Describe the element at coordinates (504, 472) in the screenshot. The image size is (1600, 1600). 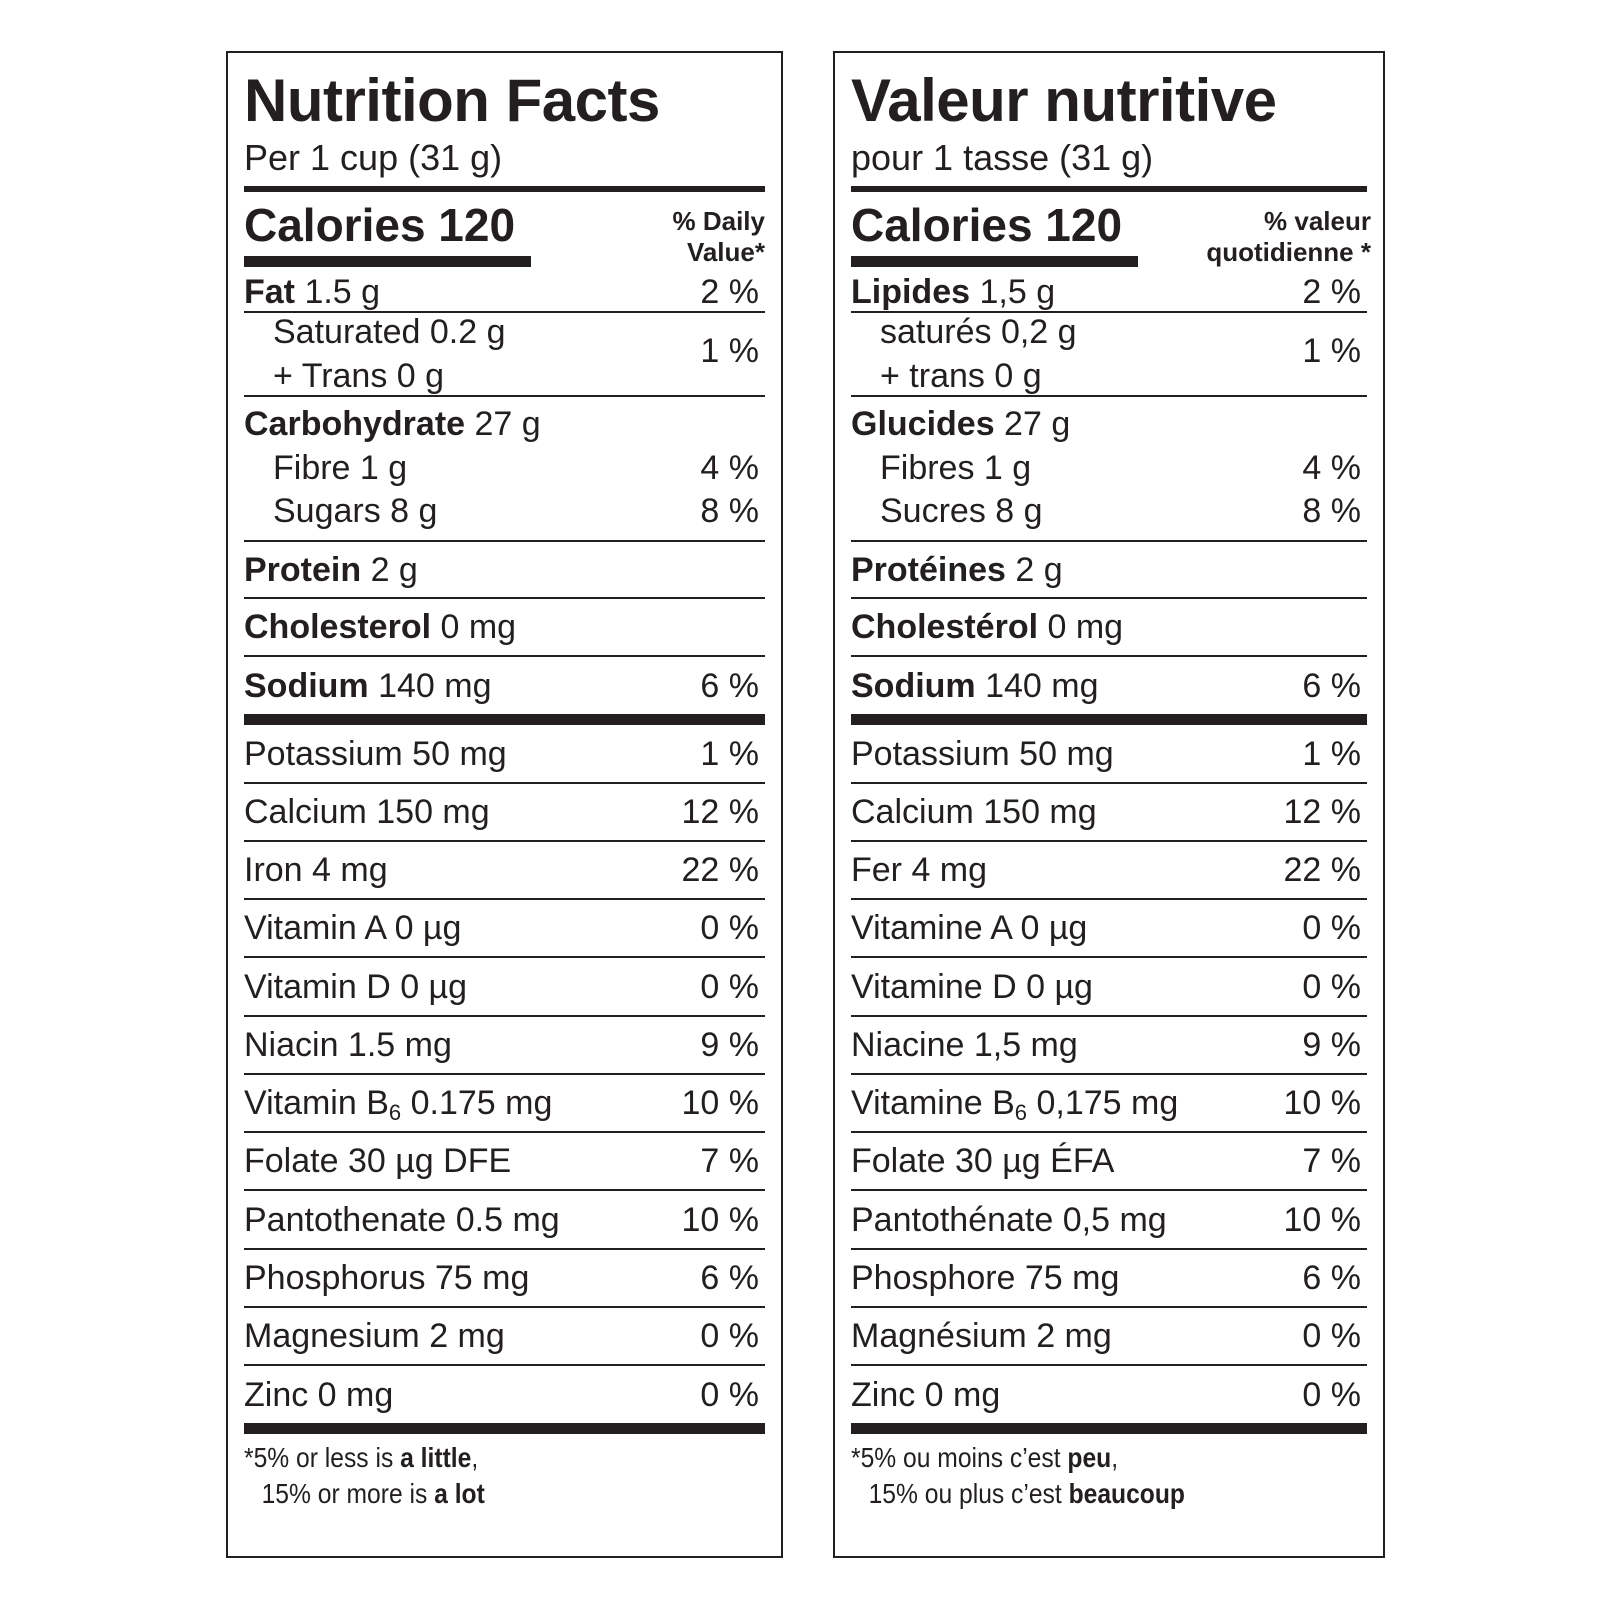
I see `fibre-row: Fibre 1 g 4 %` at that location.